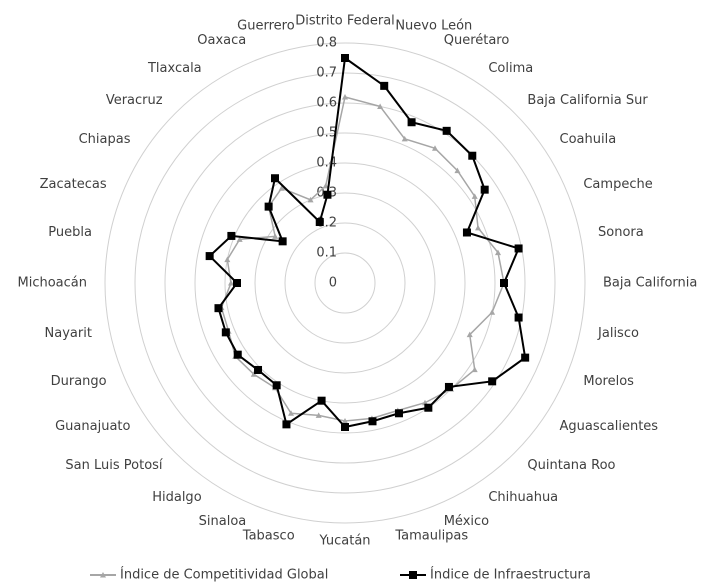  What do you see at coordinates (134, 100) in the screenshot?
I see `category-label: Veracruz` at bounding box center [134, 100].